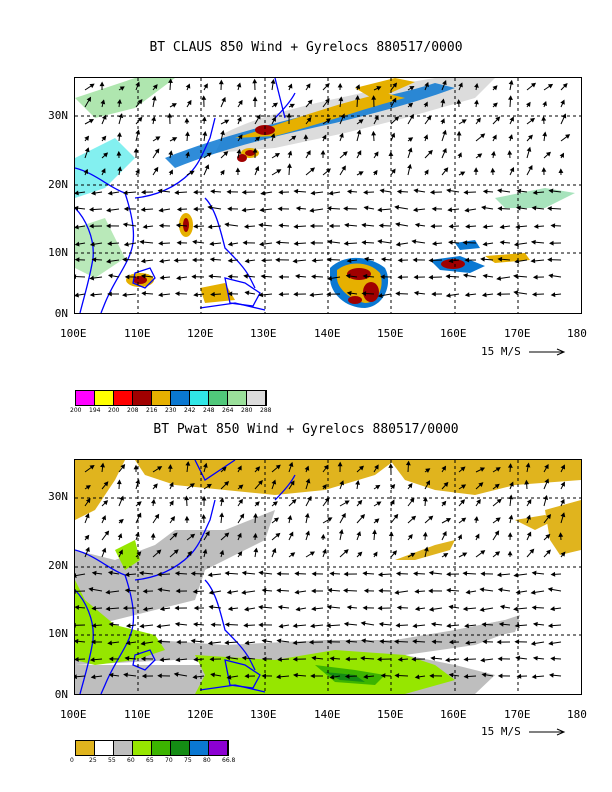 Image resolution: width=612 pixels, height=792 pixels. What do you see at coordinates (72, 760) in the screenshot?
I see `colorbar-tick-label: 0` at bounding box center [72, 760].